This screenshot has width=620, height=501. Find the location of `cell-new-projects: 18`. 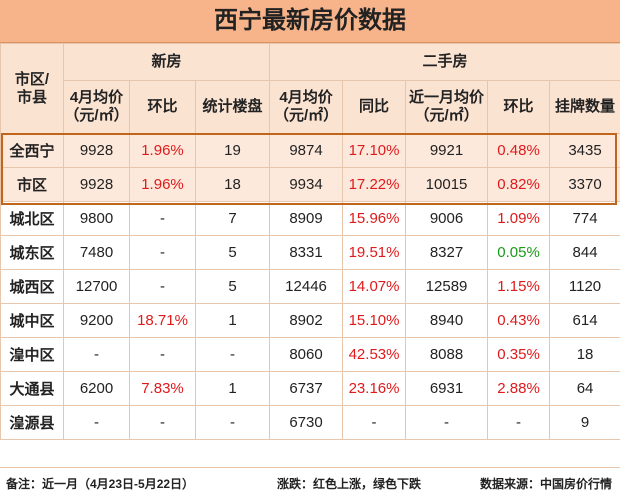

cell-new-projects: 18 is located at coordinates (233, 185).